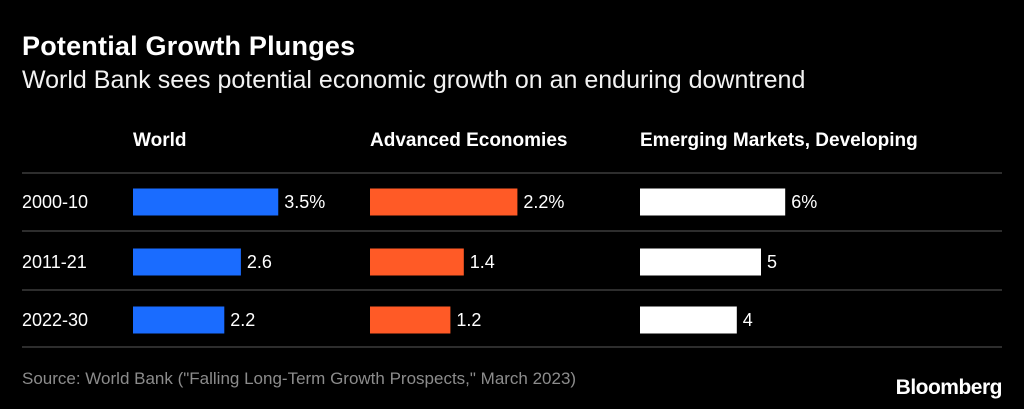 The height and width of the screenshot is (409, 1024). I want to click on data-label: 3.5%, so click(304, 202).